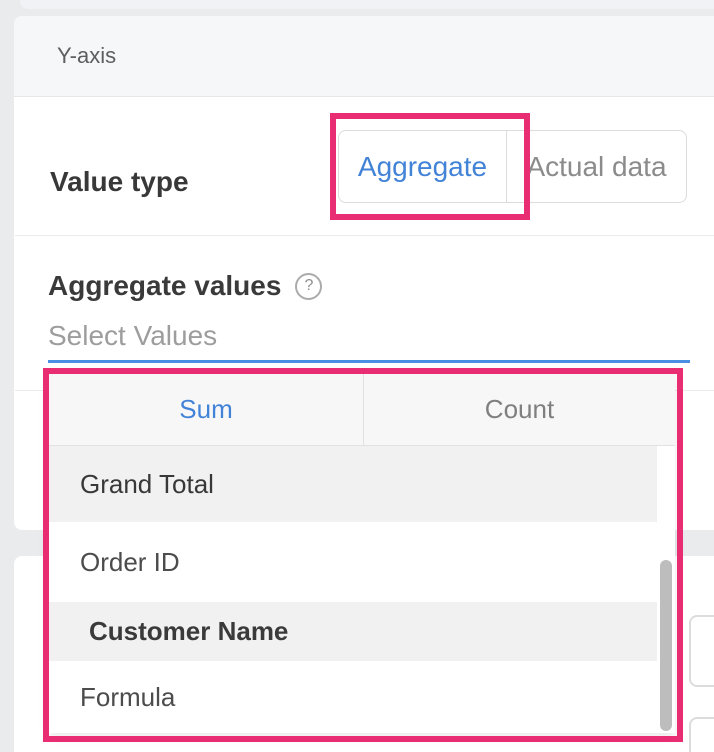 This screenshot has width=714, height=752. What do you see at coordinates (309, 286) in the screenshot?
I see `help-icon: ?` at bounding box center [309, 286].